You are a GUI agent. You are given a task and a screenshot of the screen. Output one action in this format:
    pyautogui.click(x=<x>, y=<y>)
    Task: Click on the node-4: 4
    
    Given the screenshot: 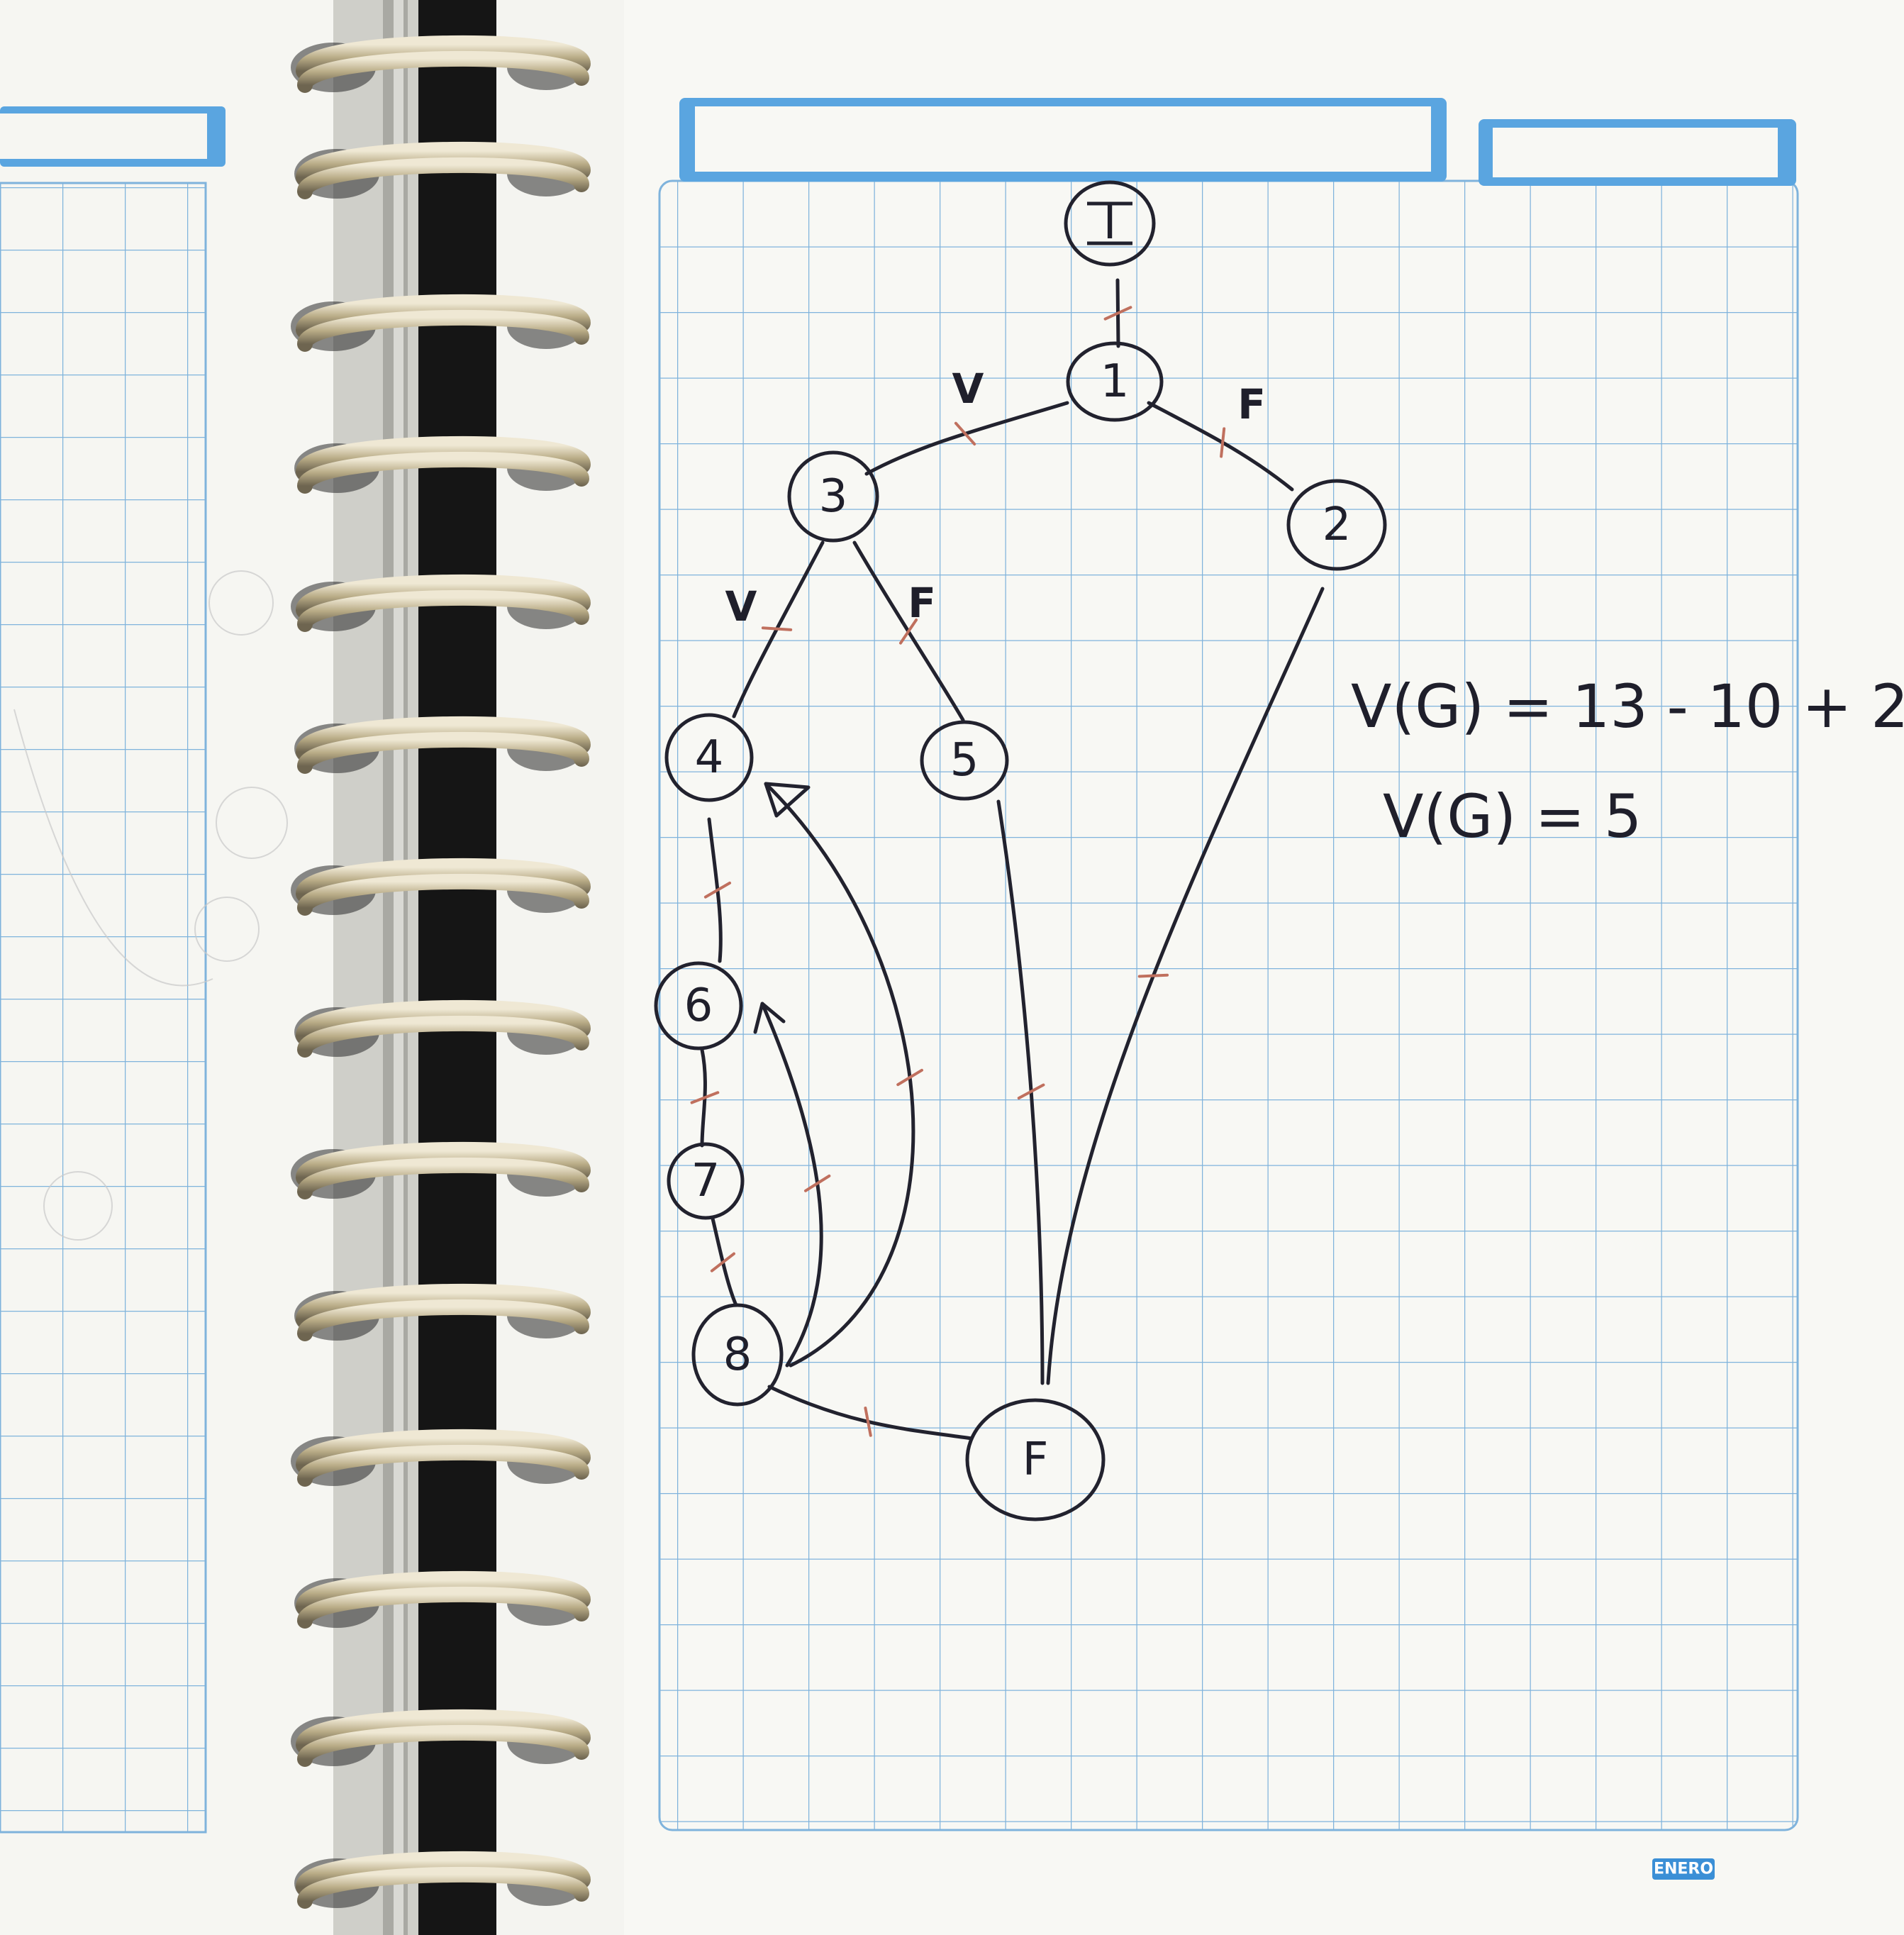 What is the action you would take?
    pyautogui.click(x=709, y=757)
    